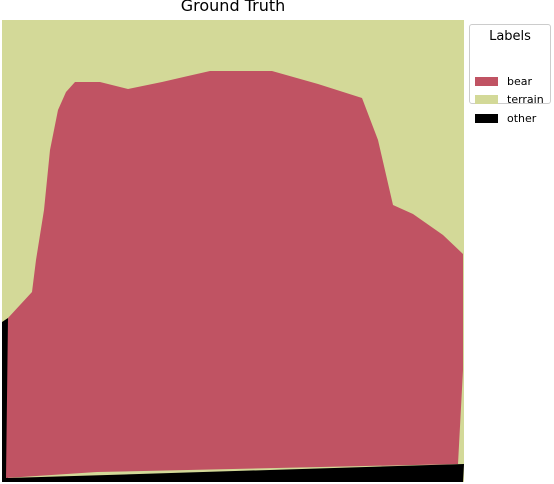 Image resolution: width=554 pixels, height=484 pixels. What do you see at coordinates (486, 118) in the screenshot?
I see `other-swatch` at bounding box center [486, 118].